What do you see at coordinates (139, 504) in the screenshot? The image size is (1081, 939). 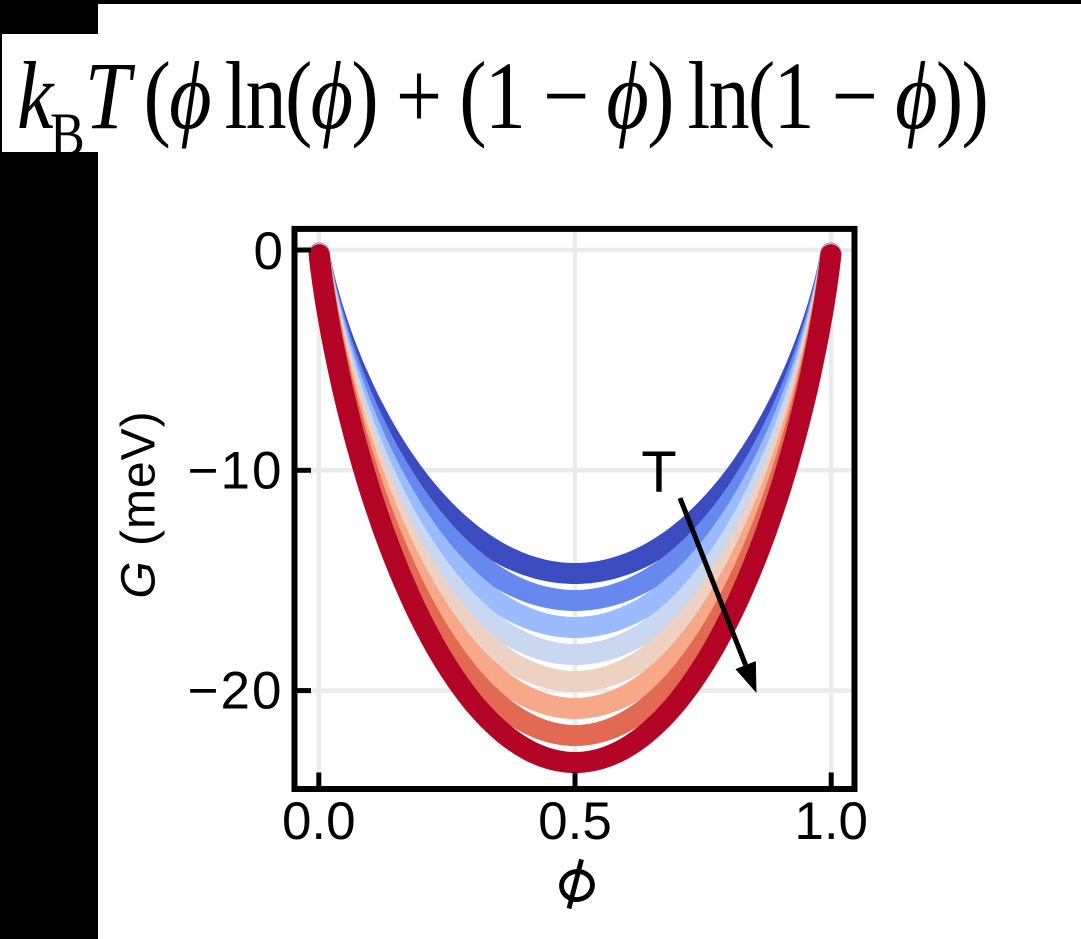 I see `svg-text: G (meV)` at bounding box center [139, 504].